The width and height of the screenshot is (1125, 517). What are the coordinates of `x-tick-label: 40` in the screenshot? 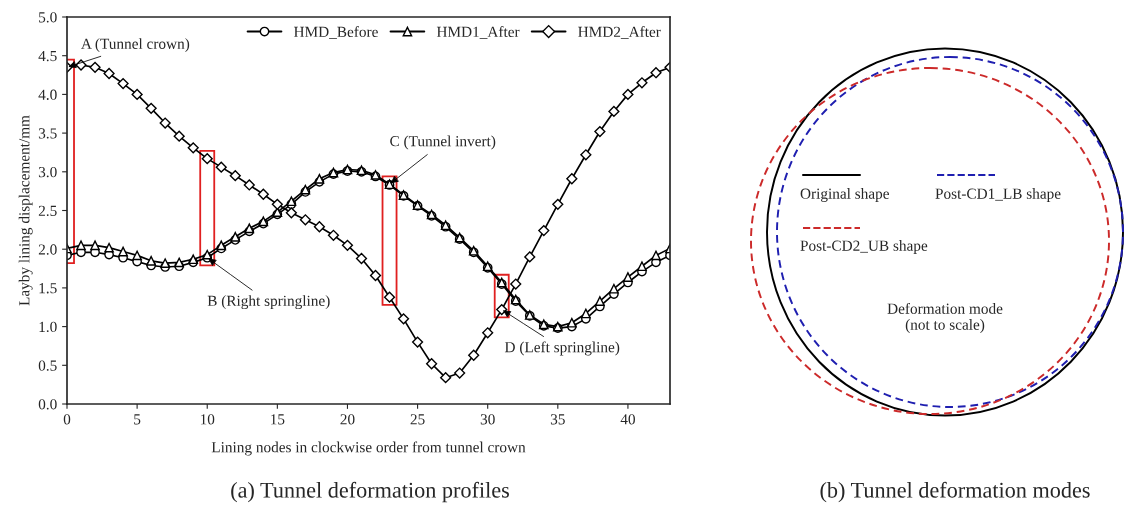 It's located at (627, 419).